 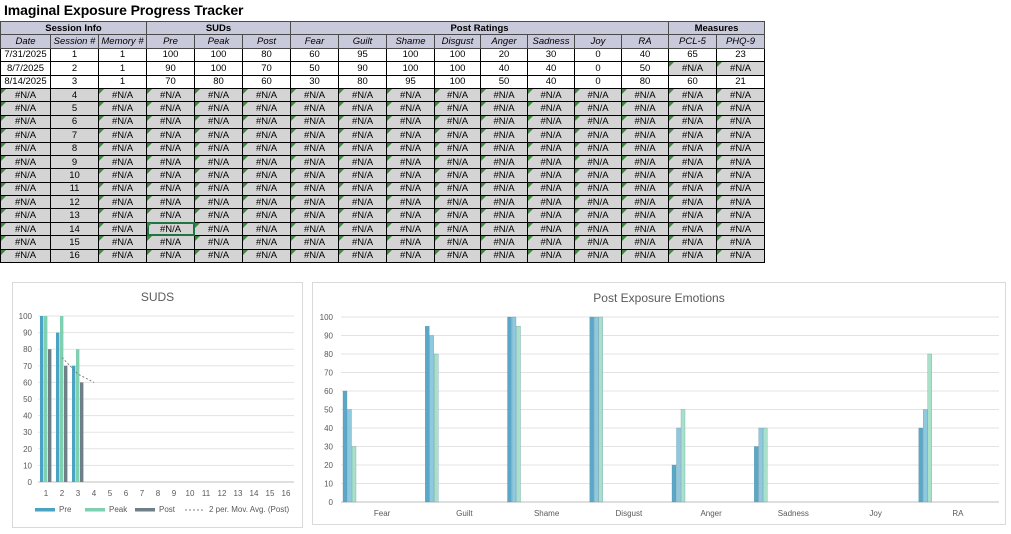 What do you see at coordinates (740, 55) in the screenshot?
I see `table-cell: 23` at bounding box center [740, 55].